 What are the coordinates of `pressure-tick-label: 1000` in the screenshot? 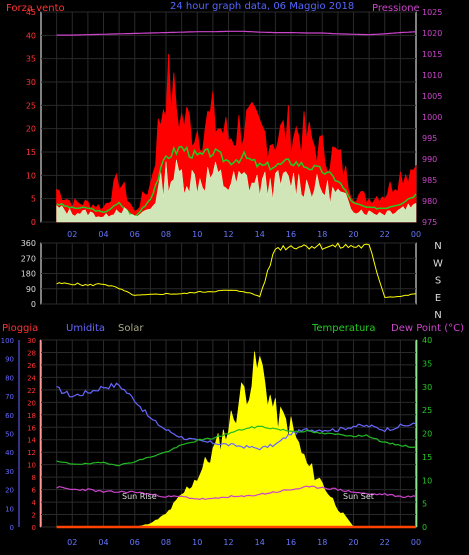 It's located at (432, 117).